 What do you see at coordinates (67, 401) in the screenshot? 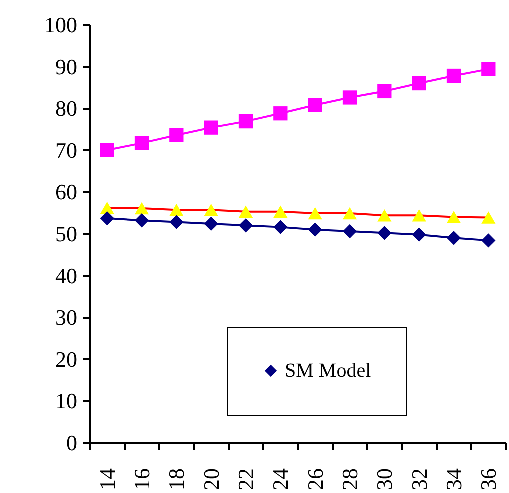
I see `y-tick-label: 10` at bounding box center [67, 401].